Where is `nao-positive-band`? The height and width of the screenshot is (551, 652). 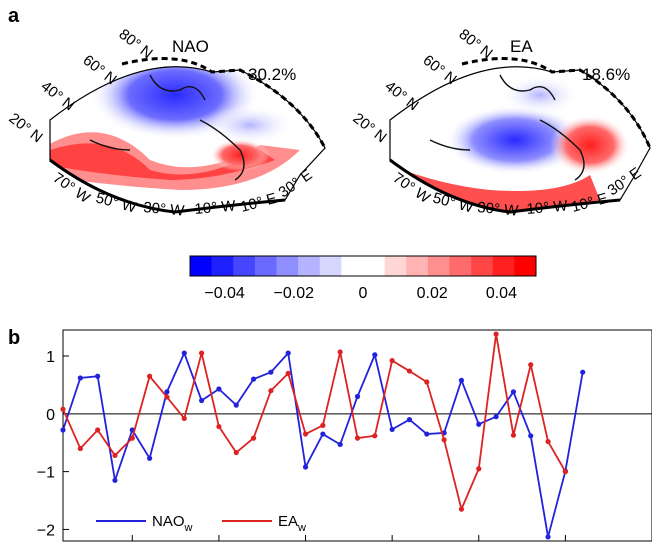 nao-positive-band is located at coordinates (162, 161).